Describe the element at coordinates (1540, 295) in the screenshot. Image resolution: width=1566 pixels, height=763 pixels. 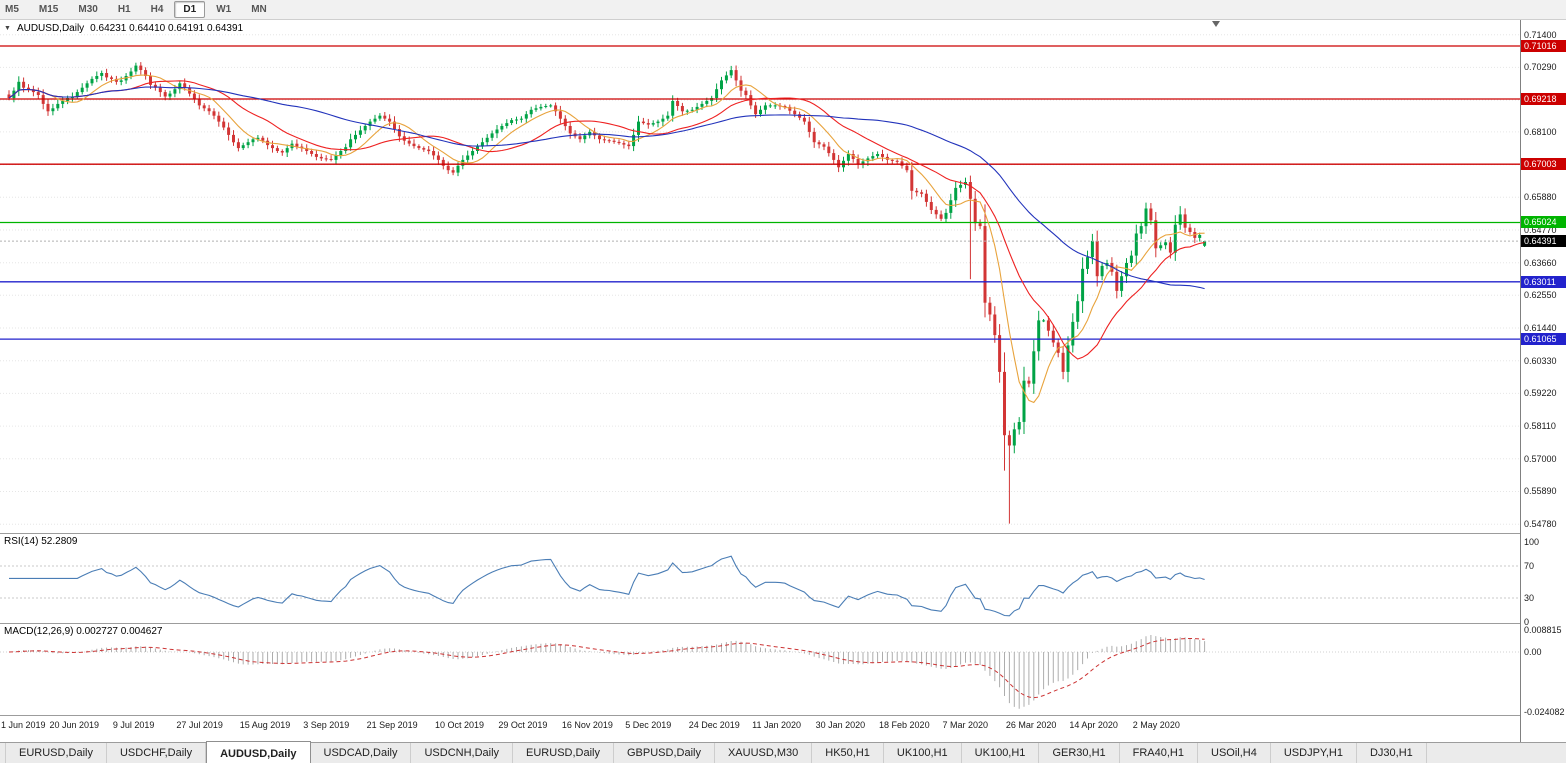
I see `y-axis-label: 0.62550` at that location.